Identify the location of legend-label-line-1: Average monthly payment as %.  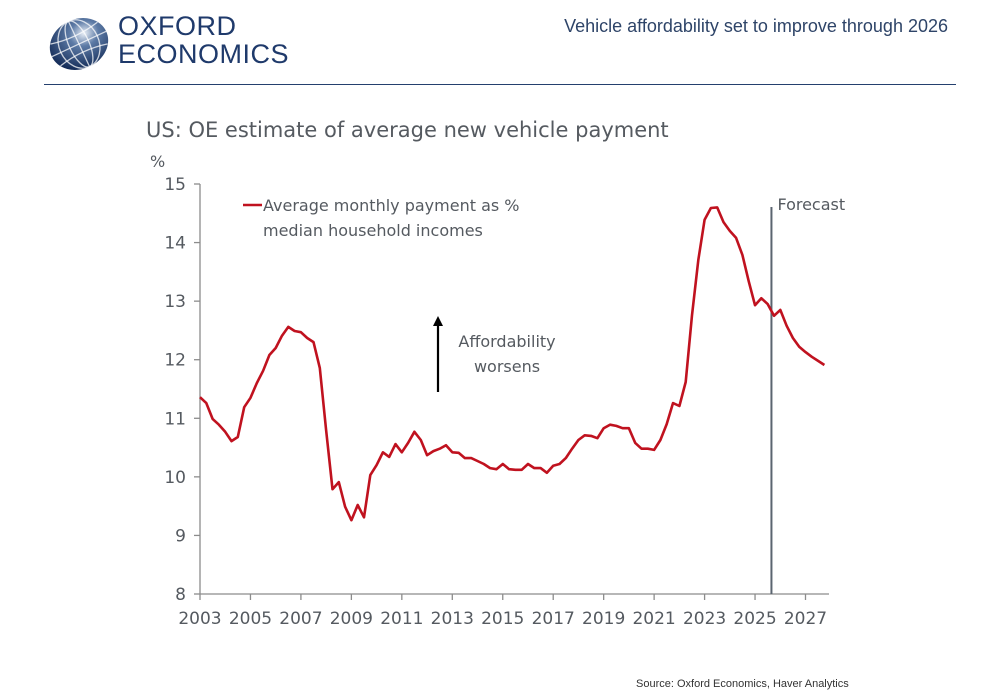
(391, 205).